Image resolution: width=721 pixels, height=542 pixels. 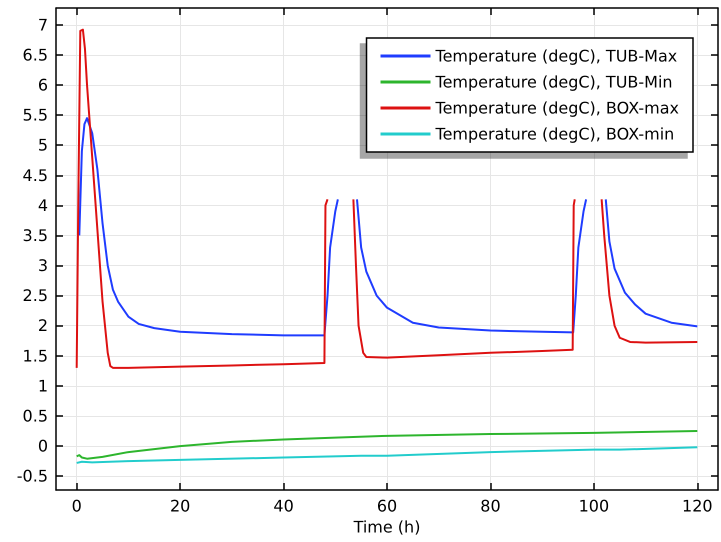 What do you see at coordinates (594, 506) in the screenshot?
I see `x-tick-label: 100` at bounding box center [594, 506].